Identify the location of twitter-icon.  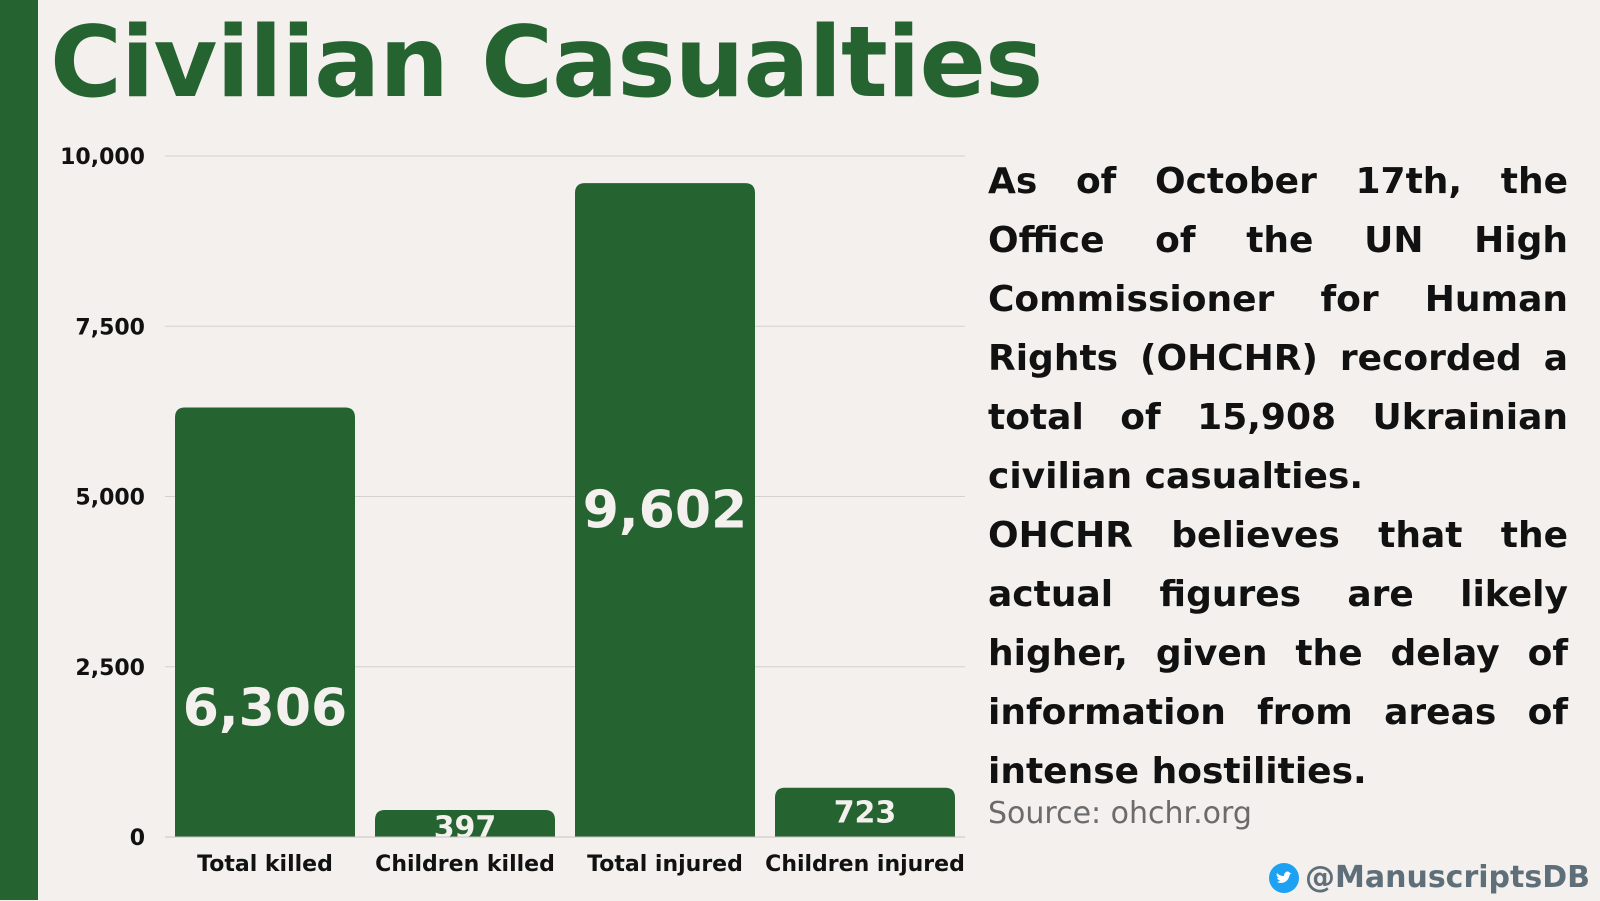
(1284, 877).